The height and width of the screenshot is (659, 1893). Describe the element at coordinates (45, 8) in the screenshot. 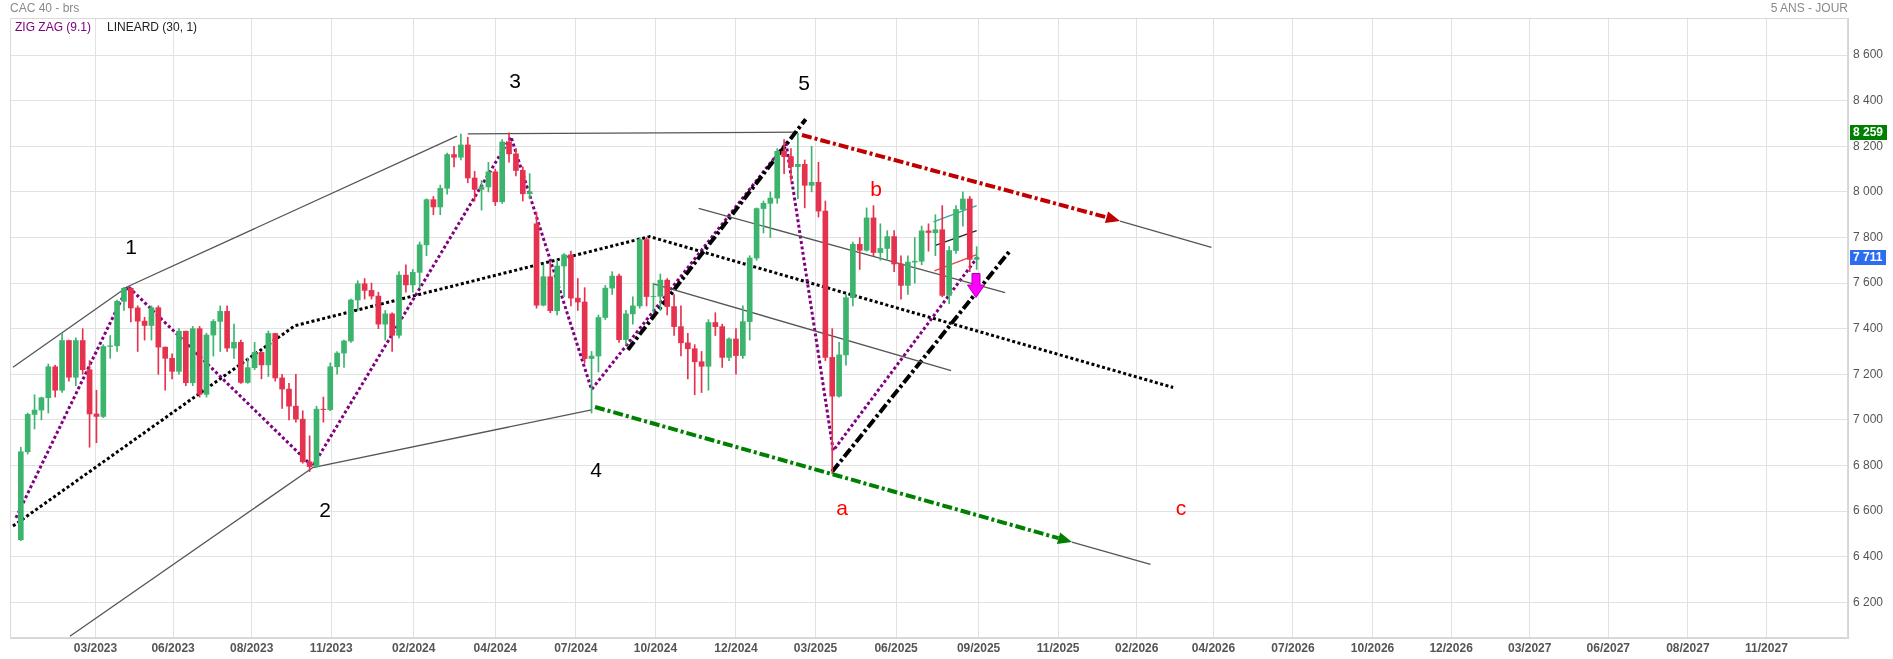

I see `chart-title: CAC 40 - brs` at that location.